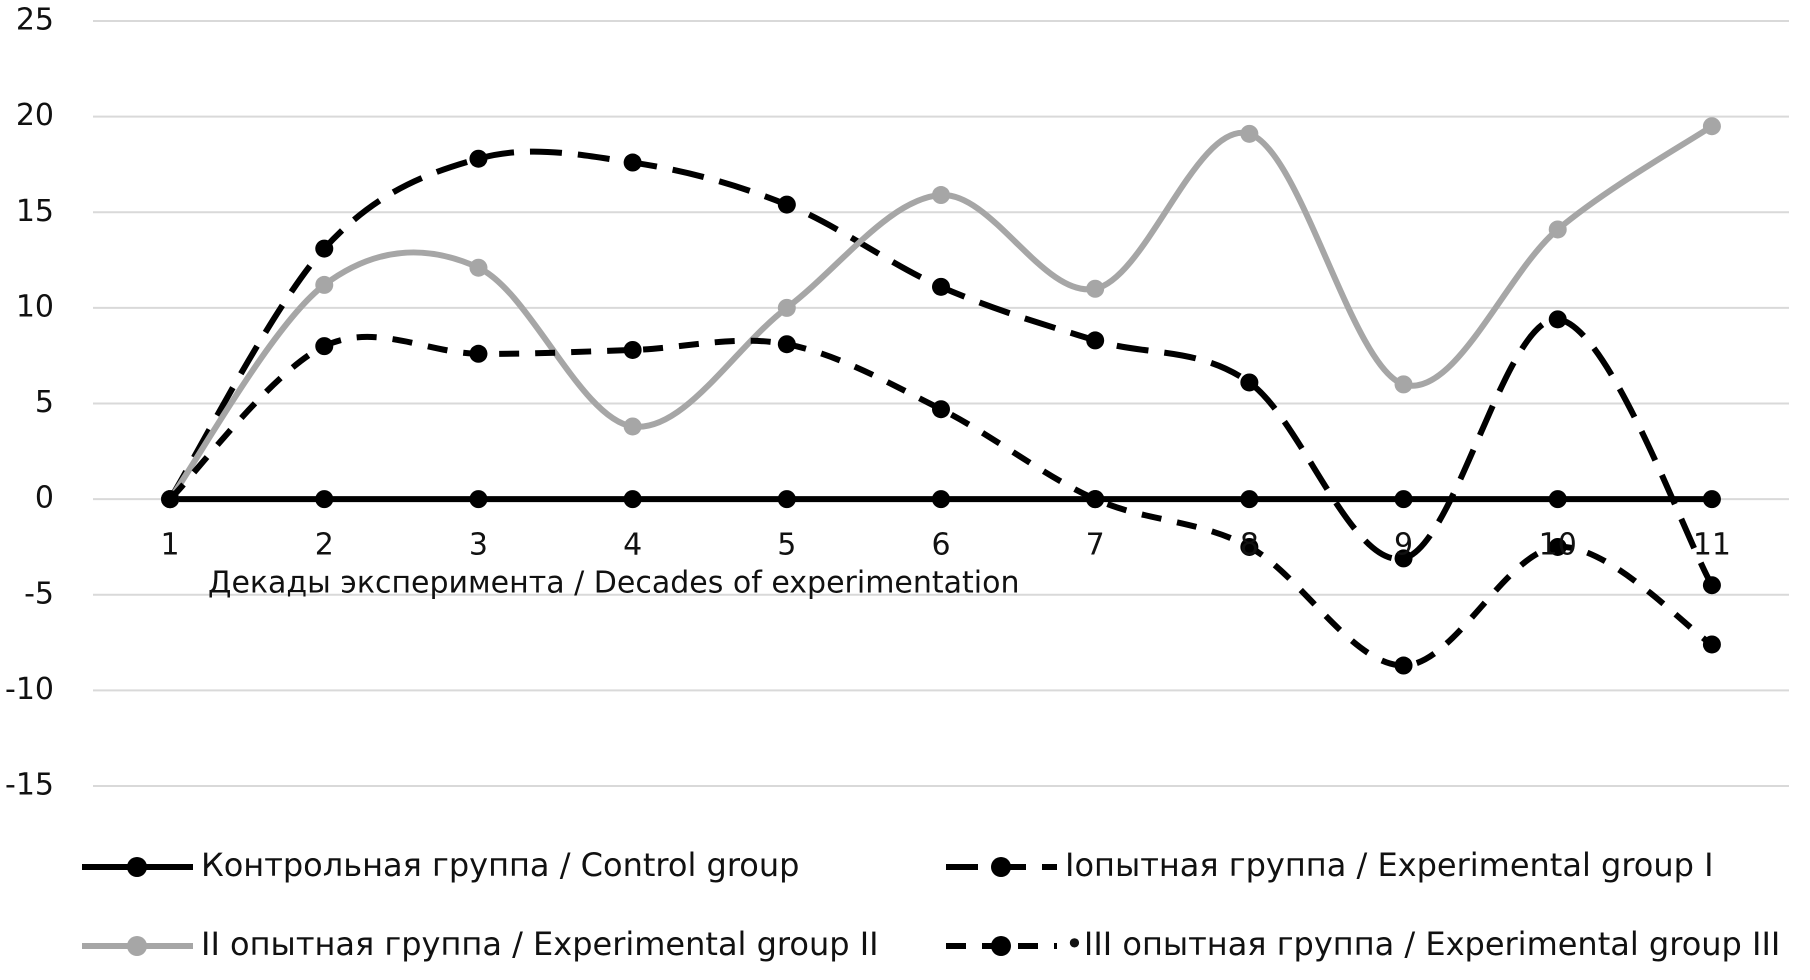  Describe the element at coordinates (39, 593) in the screenshot. I see `y-tick-label: -5` at that location.